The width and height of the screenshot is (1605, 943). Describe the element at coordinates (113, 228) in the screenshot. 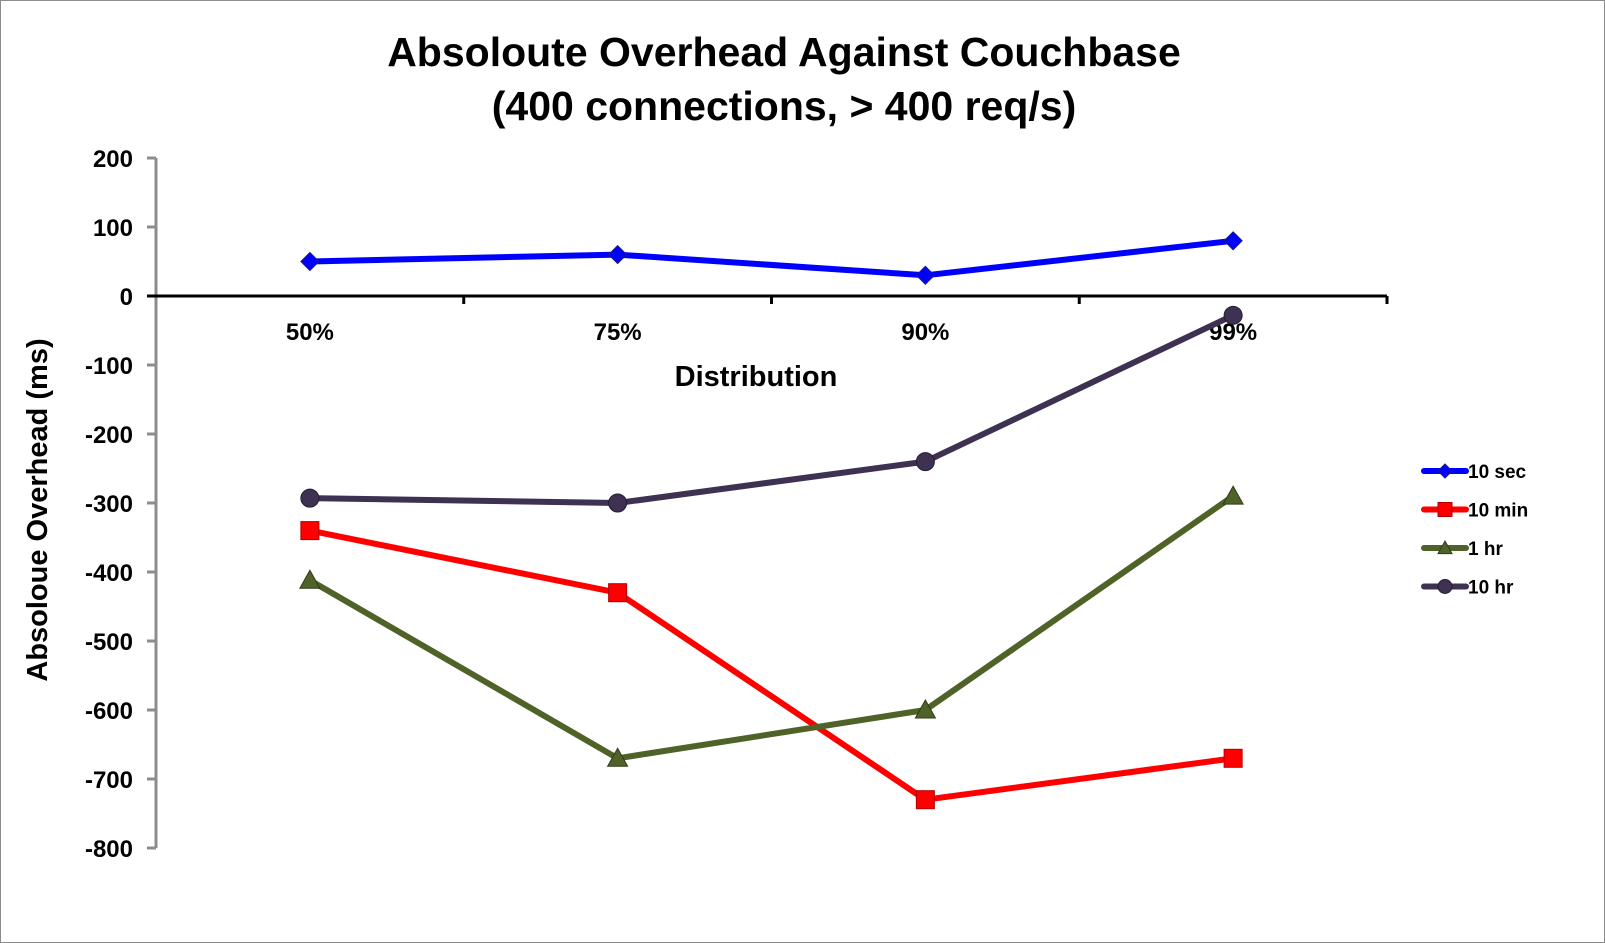

I see `y-tick-label: 100` at that location.